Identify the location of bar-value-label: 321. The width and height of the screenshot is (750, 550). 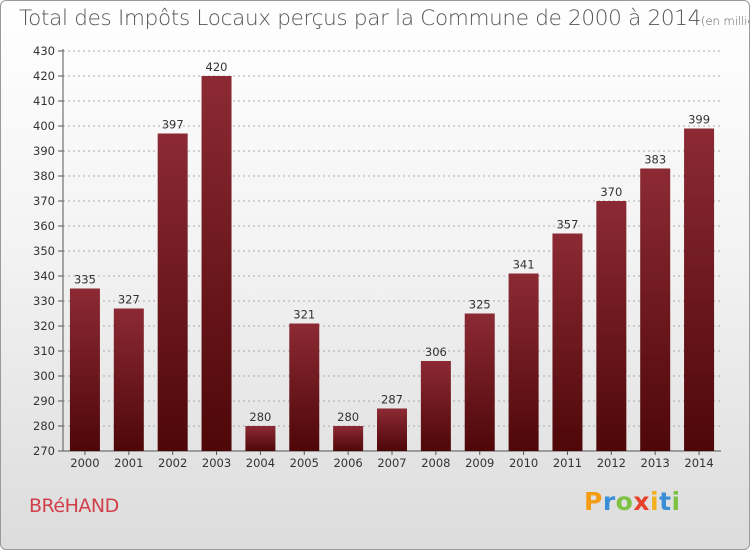
(304, 315).